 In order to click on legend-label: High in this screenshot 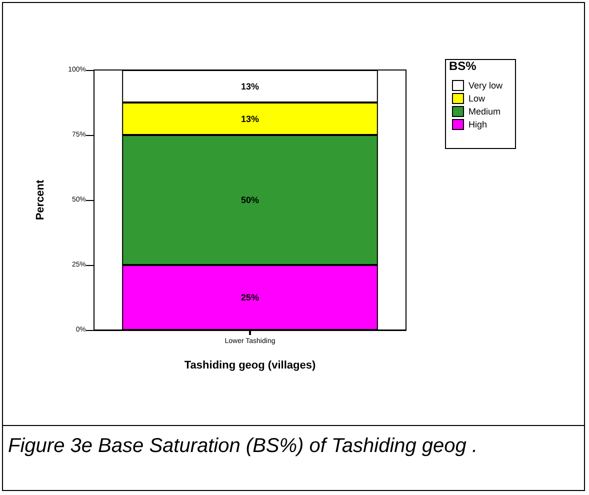, I will do `click(478, 125)`.